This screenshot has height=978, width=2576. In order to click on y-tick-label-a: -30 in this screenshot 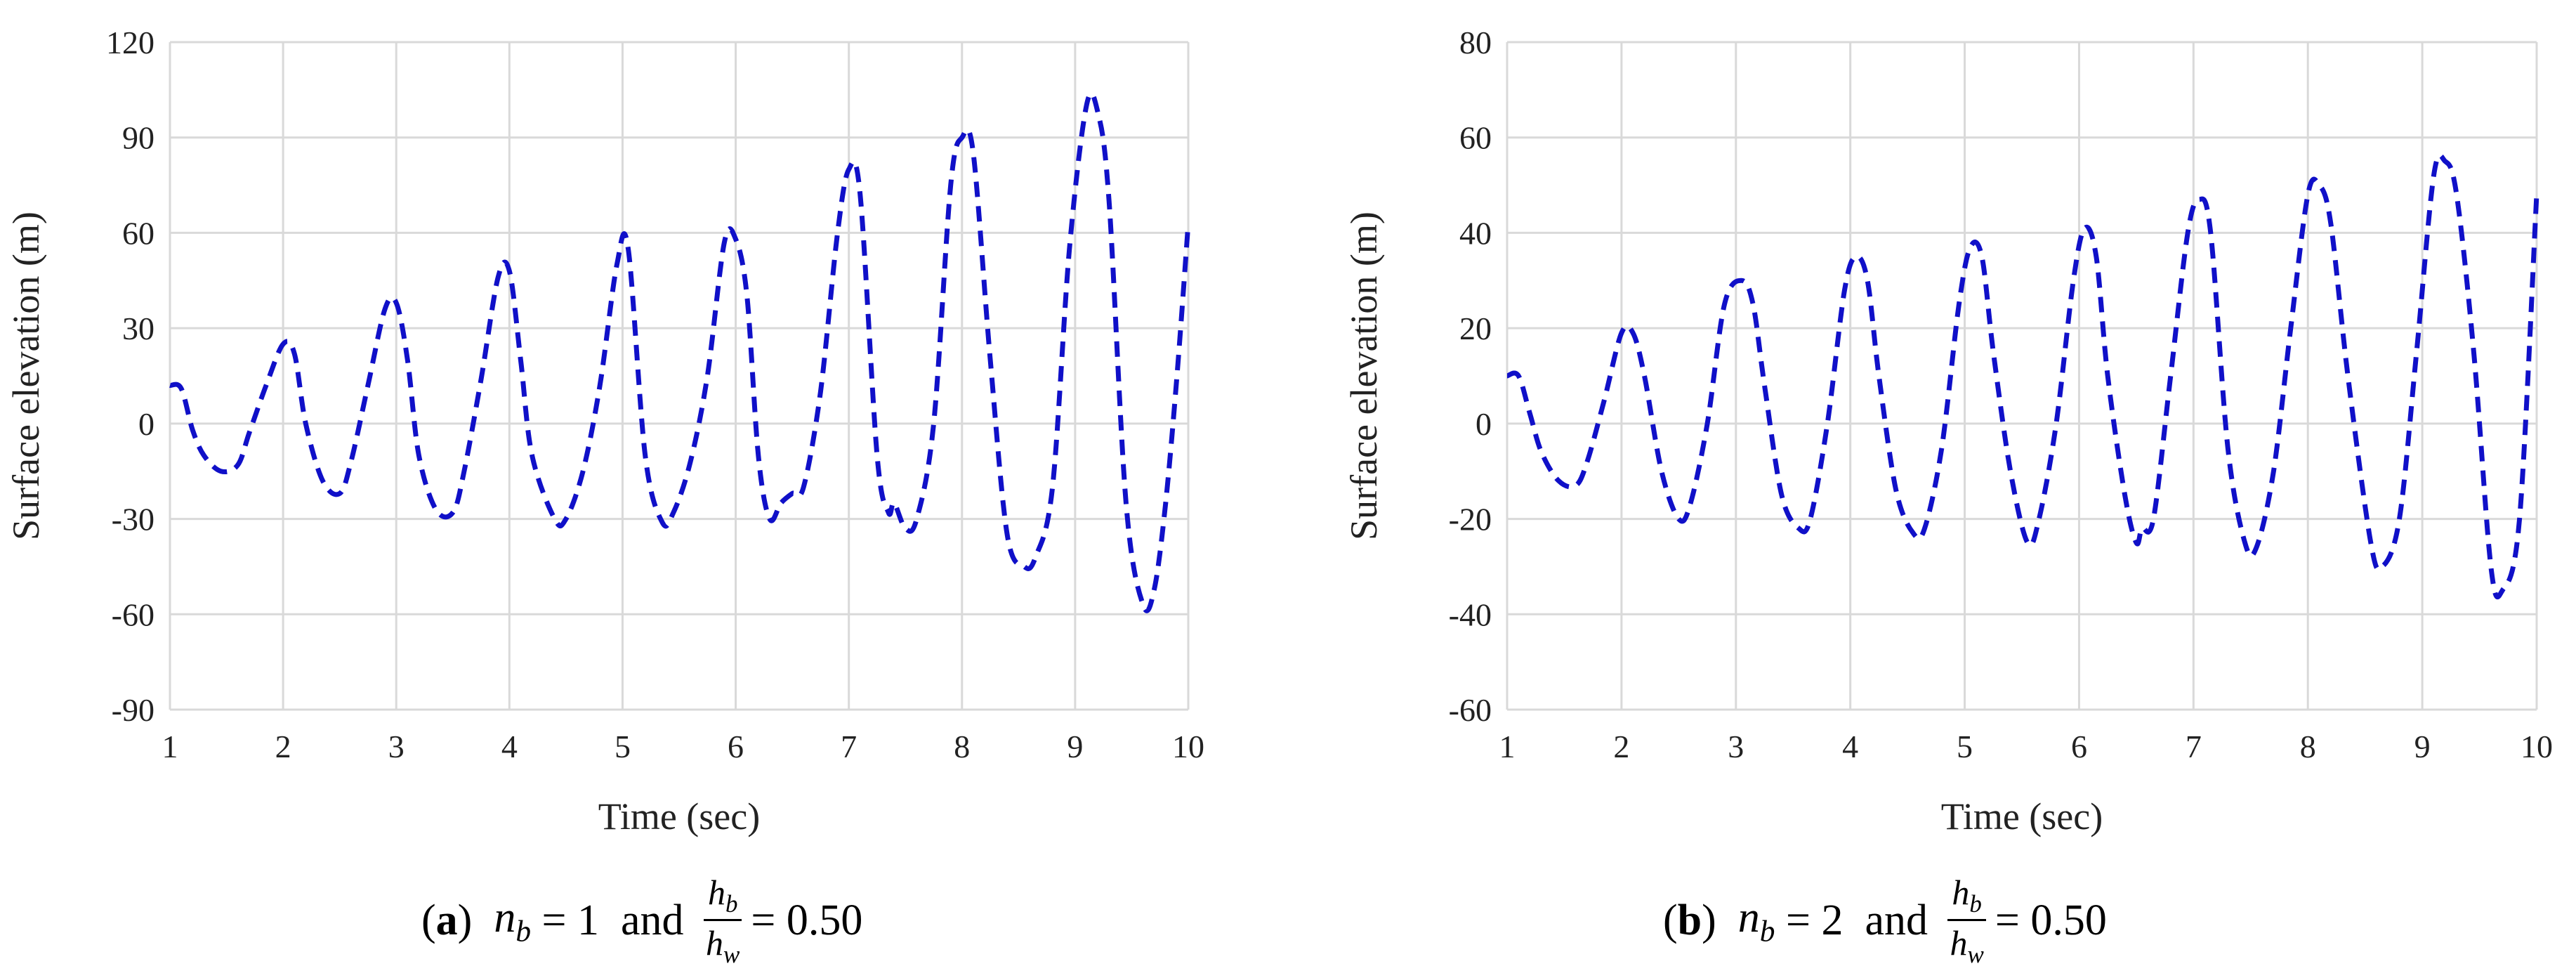, I will do `click(133, 519)`.